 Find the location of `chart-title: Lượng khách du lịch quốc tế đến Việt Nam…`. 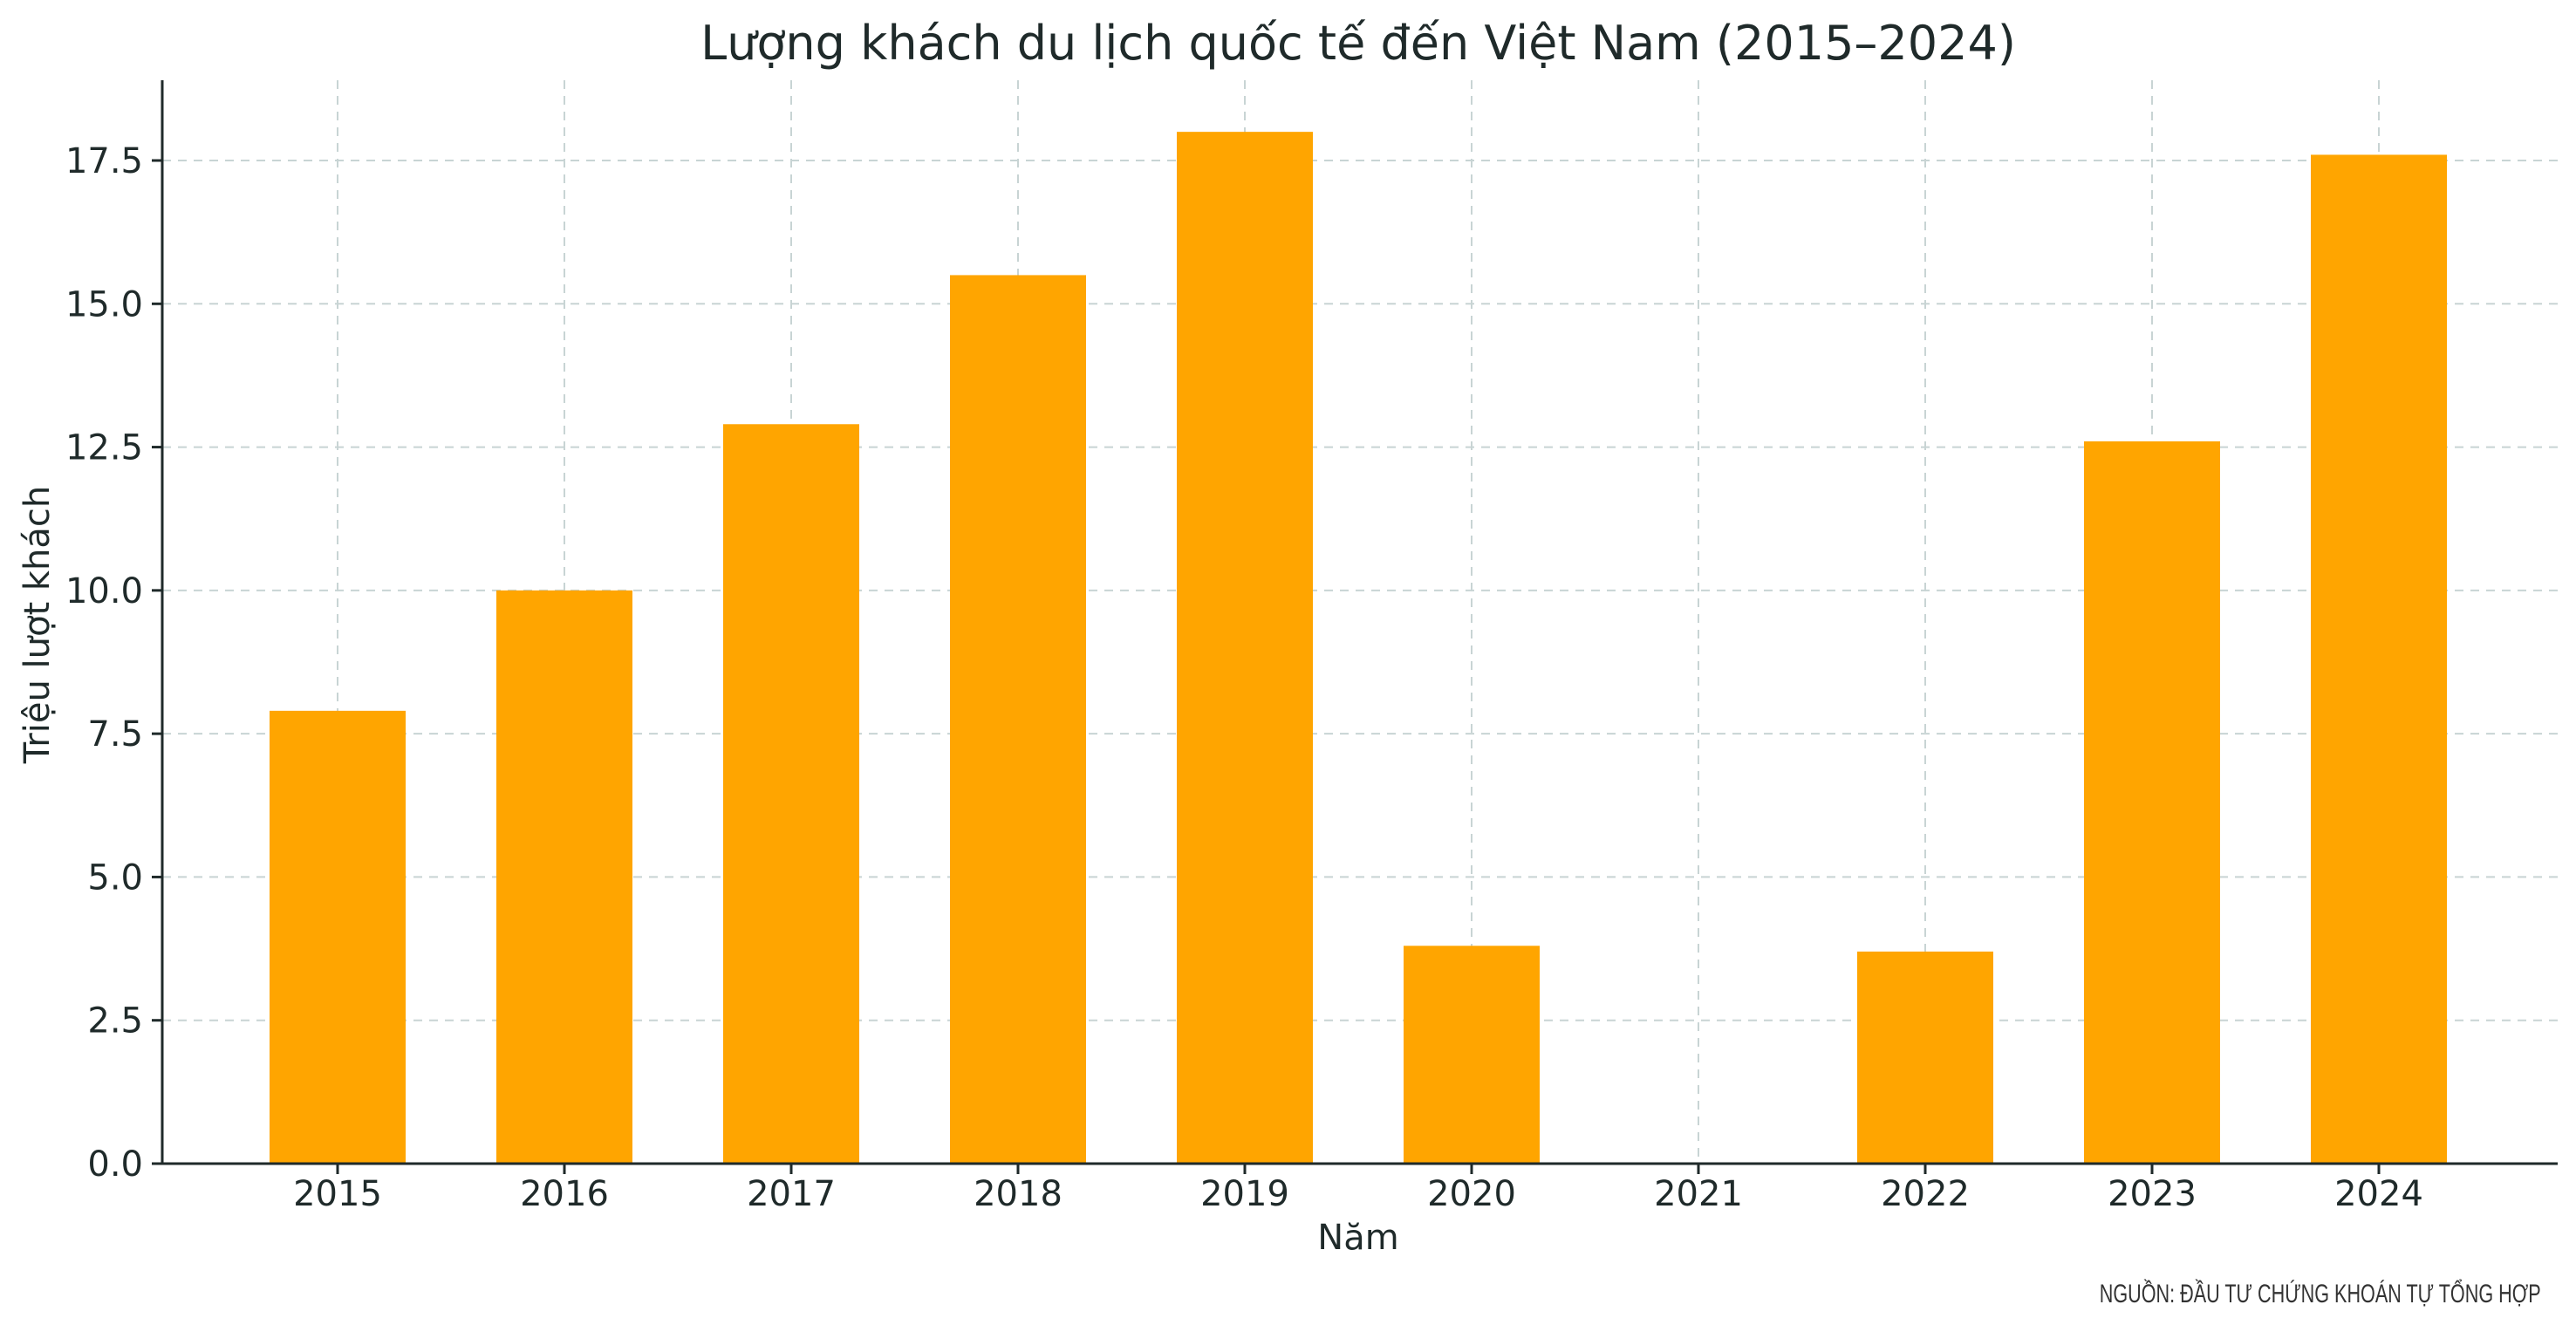

chart-title: Lượng khách du lịch quốc tế đến Việt Nam… is located at coordinates (1358, 43).